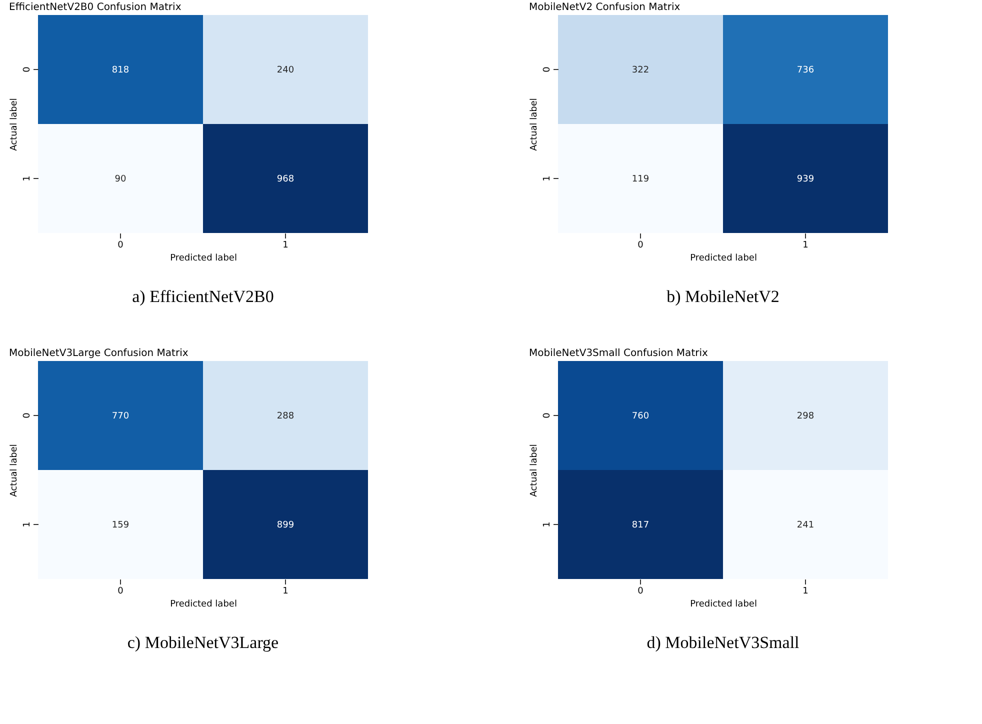  What do you see at coordinates (203, 642) in the screenshot?
I see `text: c) MobileNetV3Large` at bounding box center [203, 642].